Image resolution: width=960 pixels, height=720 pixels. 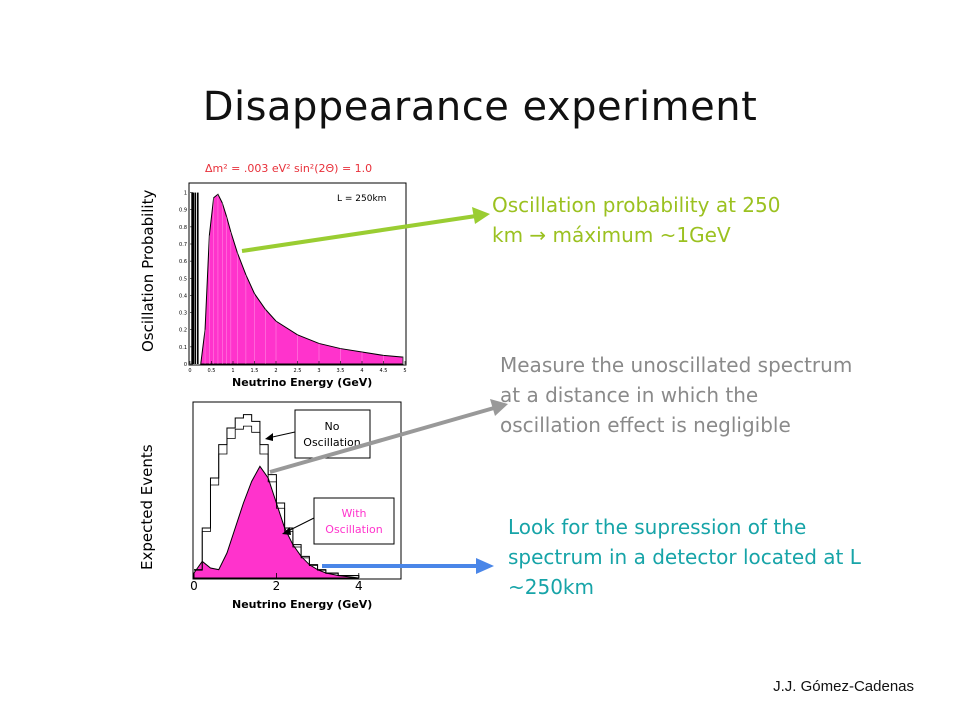 What do you see at coordinates (183, 314) in the screenshot?
I see `y-tick-label: 0.3` at bounding box center [183, 314].